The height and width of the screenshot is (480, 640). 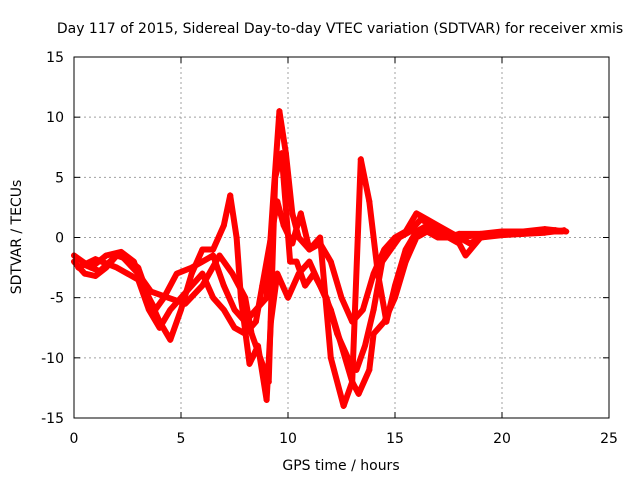 What do you see at coordinates (340, 466) in the screenshot?
I see `x-axis-label: GPS time / hours` at bounding box center [340, 466].